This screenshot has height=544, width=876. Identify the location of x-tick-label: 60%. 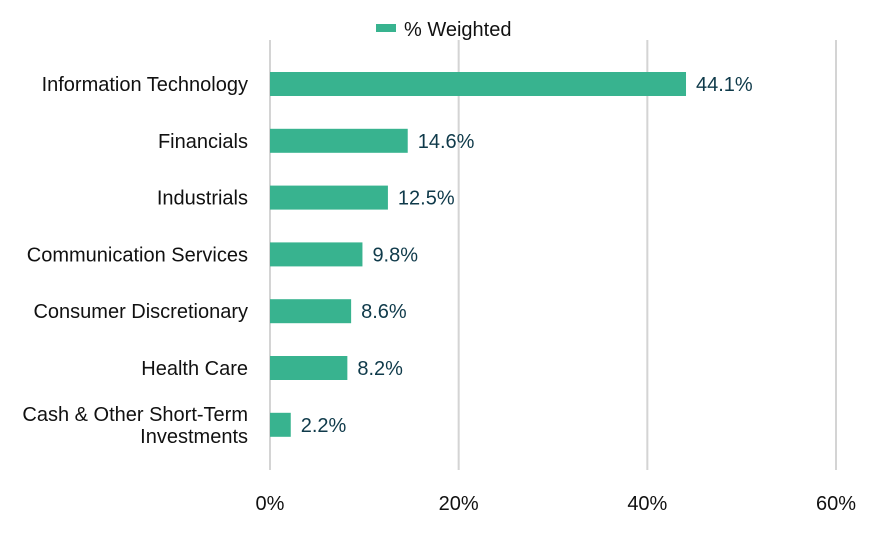
(836, 504).